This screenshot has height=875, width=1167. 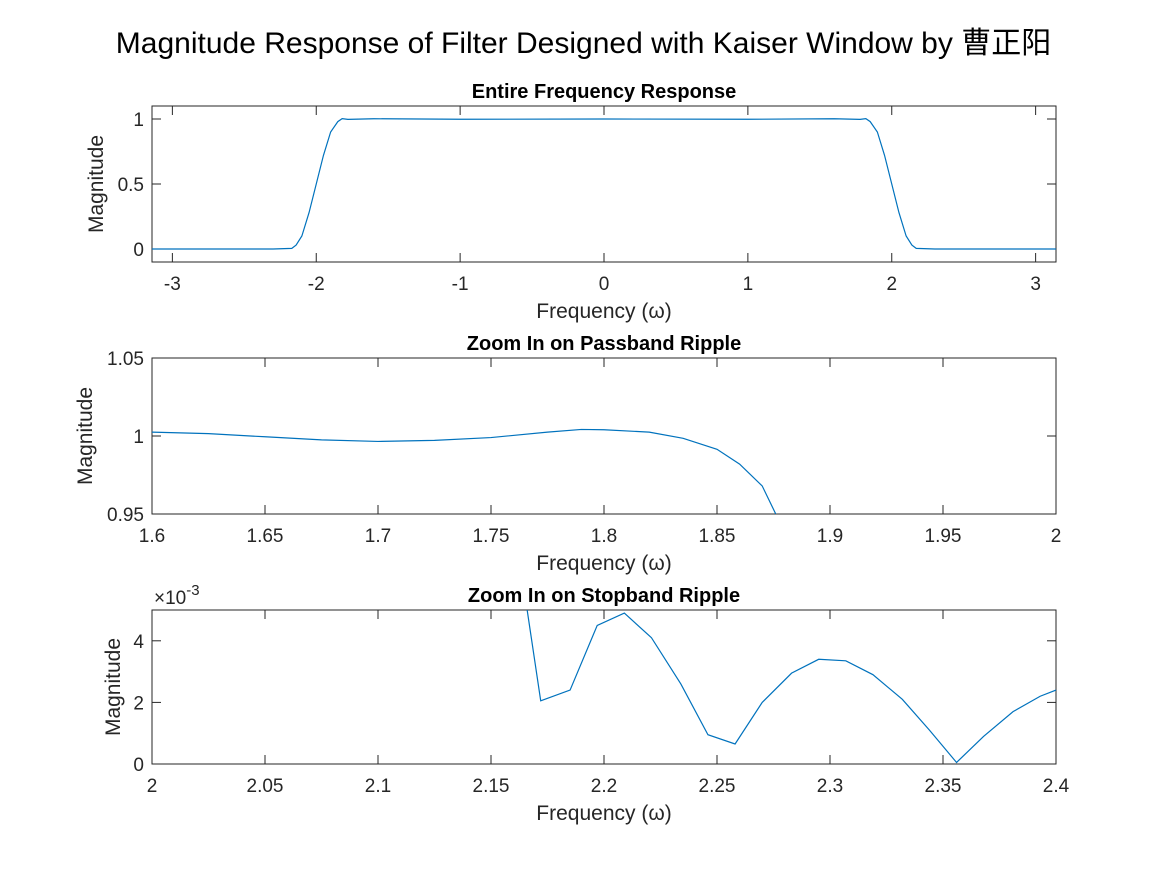 What do you see at coordinates (378, 786) in the screenshot?
I see `x-tick-label: 2.1` at bounding box center [378, 786].